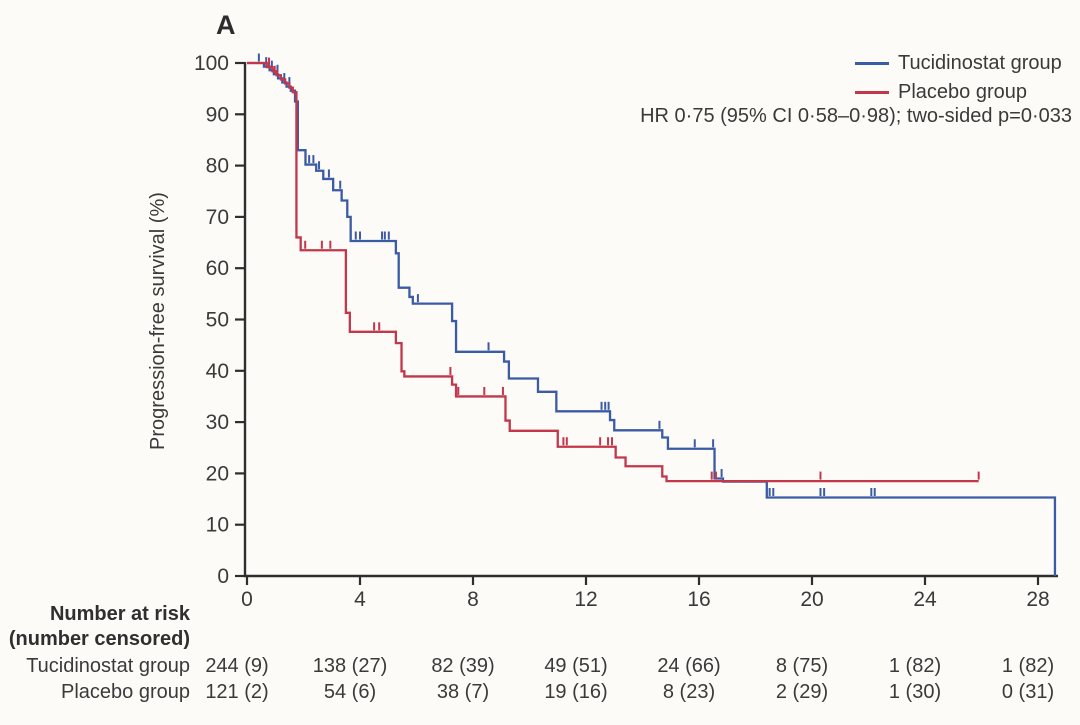 Image resolution: width=1080 pixels, height=725 pixels. What do you see at coordinates (108, 666) in the screenshot?
I see `risk-row-label-tucidinostat: Tucidinostat group` at bounding box center [108, 666].